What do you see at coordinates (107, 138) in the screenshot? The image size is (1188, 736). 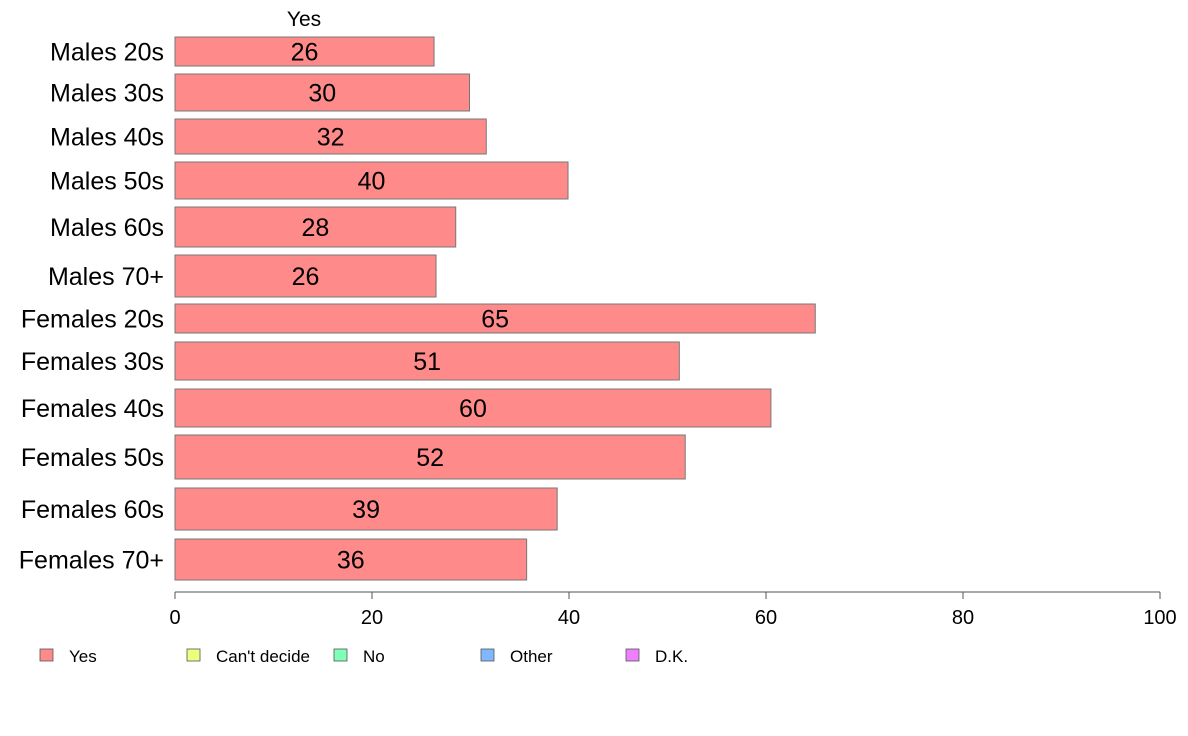 I see `category-label: Males 40s` at bounding box center [107, 138].